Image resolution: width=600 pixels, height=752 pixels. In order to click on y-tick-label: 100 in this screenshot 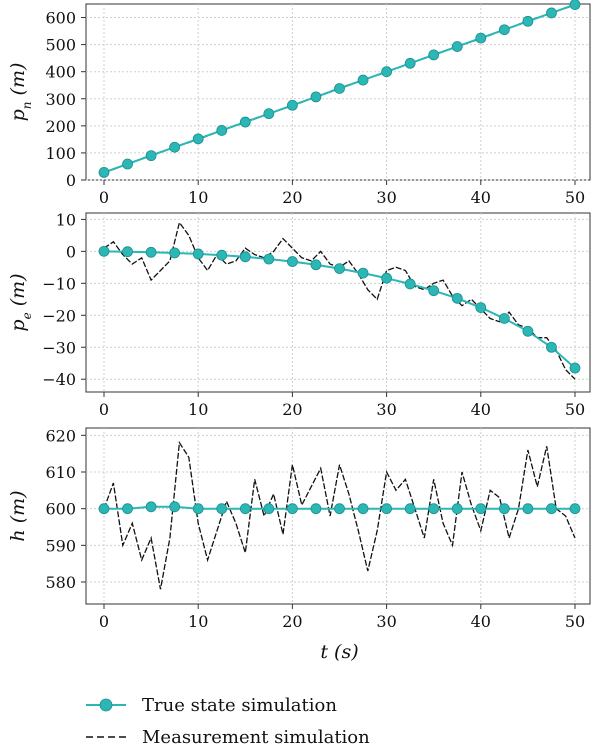, I will do `click(60, 153)`.